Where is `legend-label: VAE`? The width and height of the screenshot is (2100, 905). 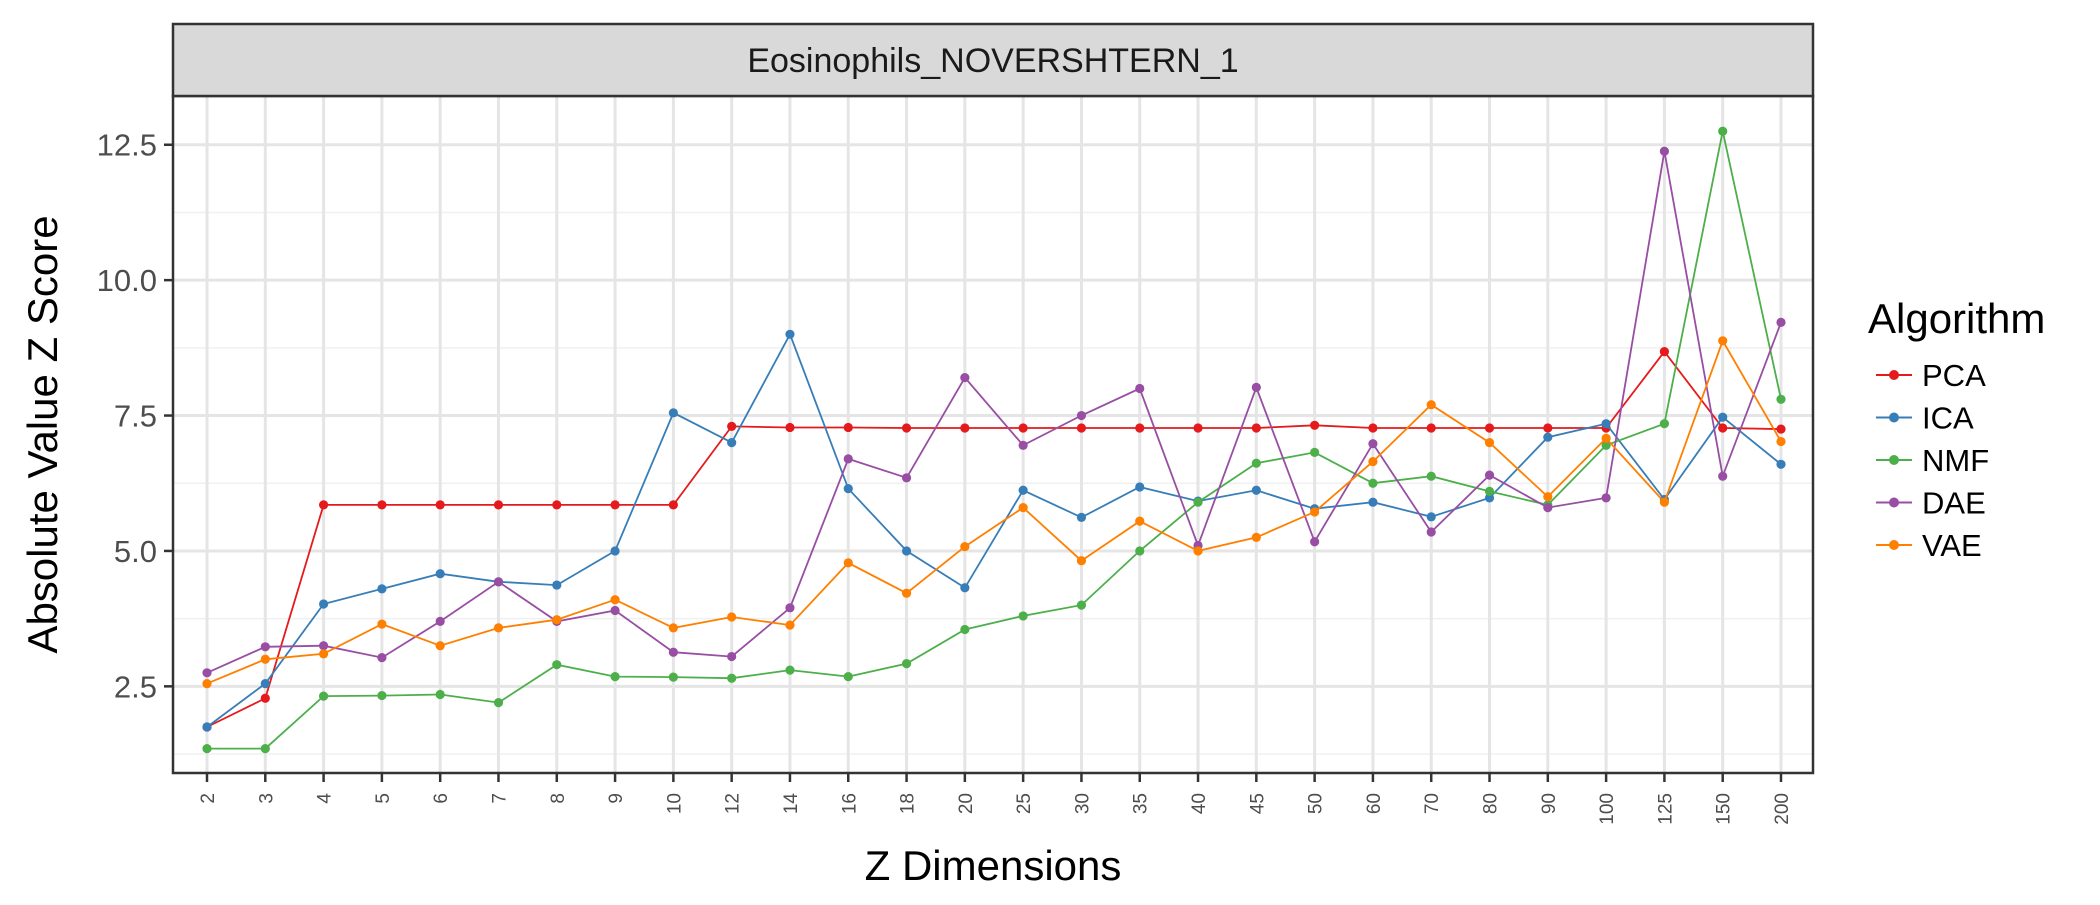
legend-label: VAE is located at coordinates (1952, 545).